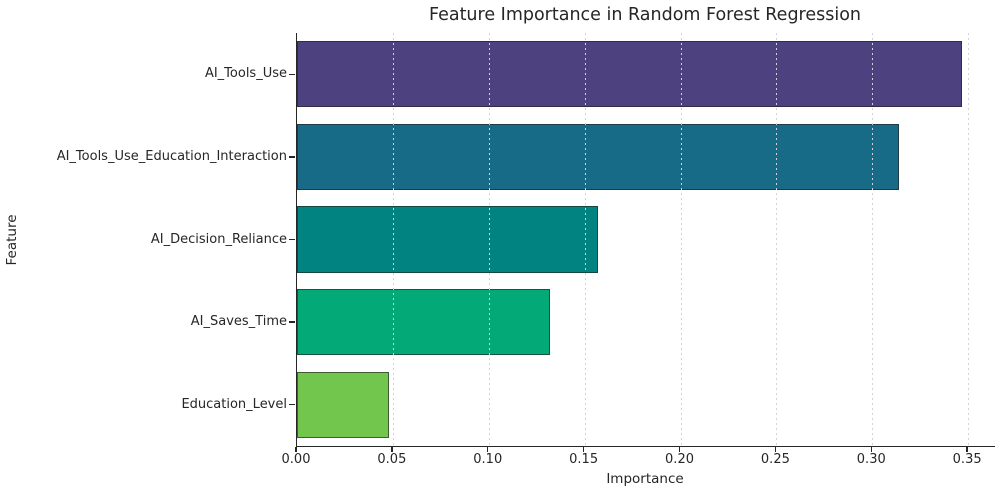  I want to click on x-tick-label: 0.20, so click(679, 459).